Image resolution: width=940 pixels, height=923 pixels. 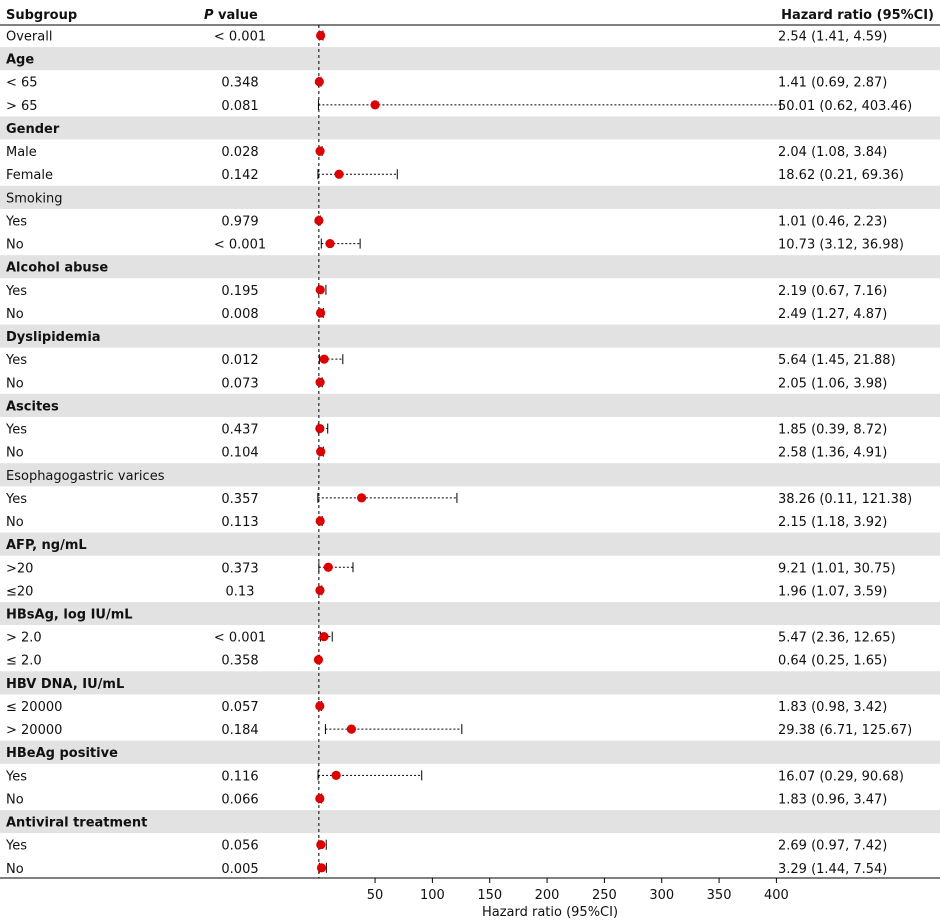 What do you see at coordinates (239, 221) in the screenshot?
I see `p-value-cell: 0.979` at bounding box center [239, 221].